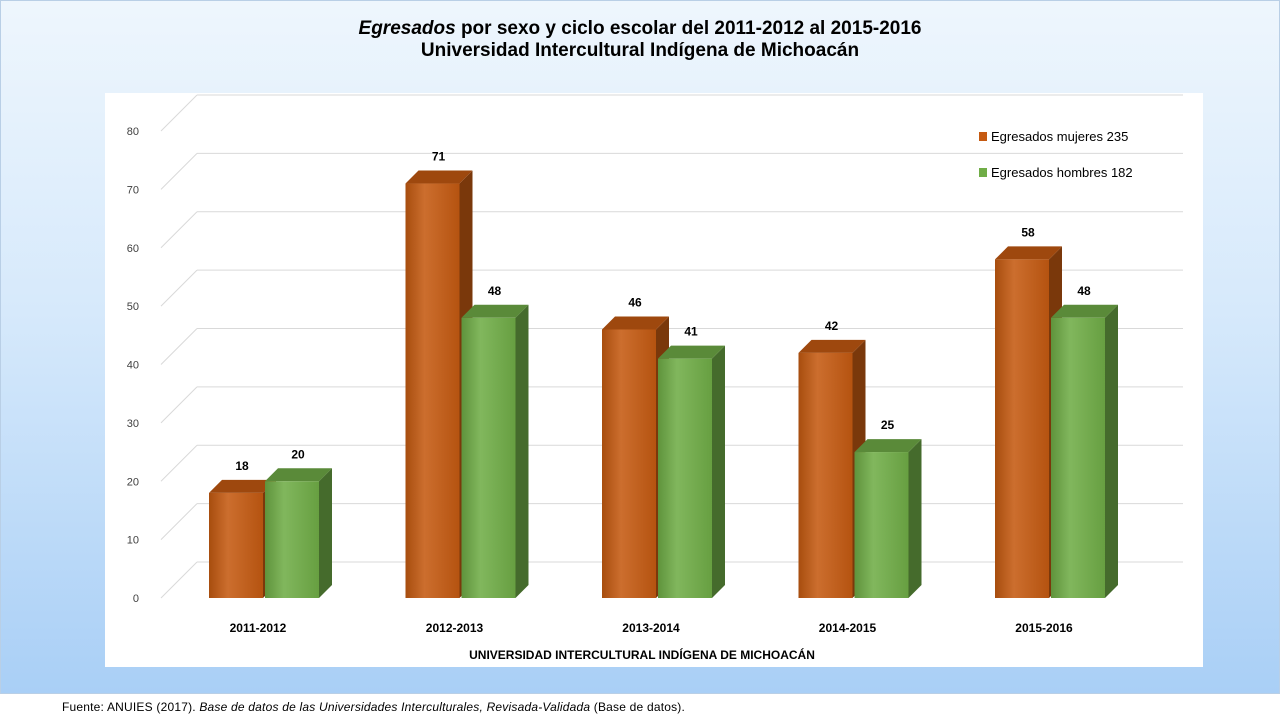 The width and height of the screenshot is (1280, 720). Describe the element at coordinates (133, 307) in the screenshot. I see `y-tick-label: 50` at that location.